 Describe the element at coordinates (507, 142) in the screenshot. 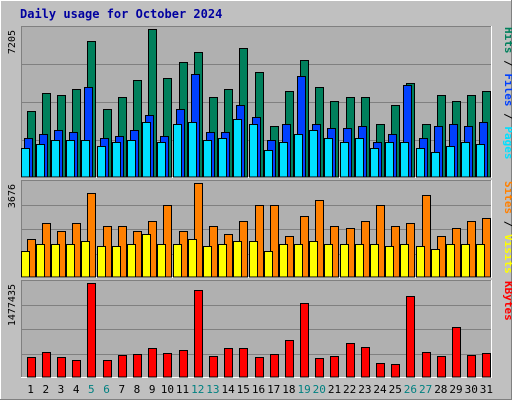

I see `series-label-part: Pages` at that location.